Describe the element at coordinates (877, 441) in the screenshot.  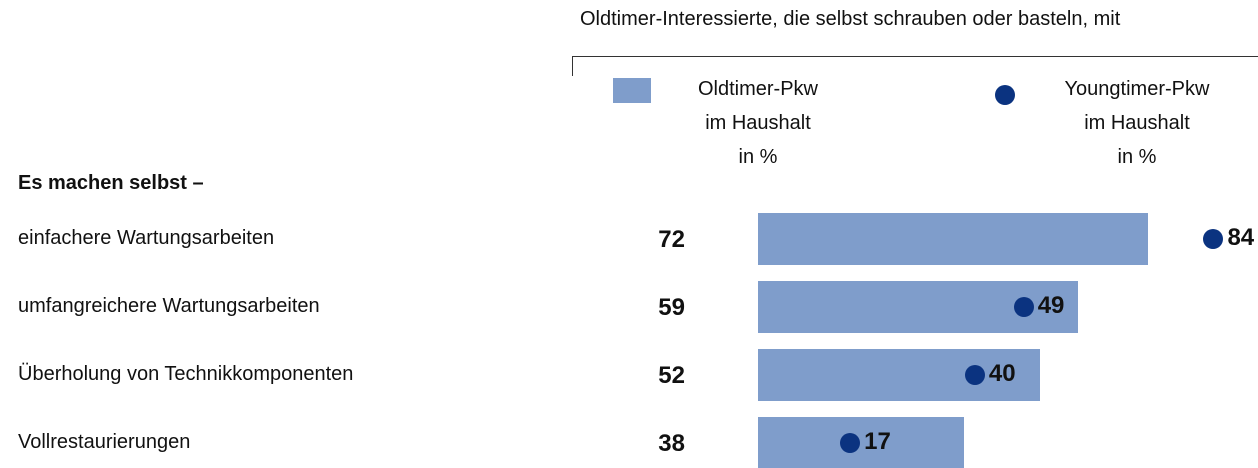
I see `dot-label: 17` at that location.